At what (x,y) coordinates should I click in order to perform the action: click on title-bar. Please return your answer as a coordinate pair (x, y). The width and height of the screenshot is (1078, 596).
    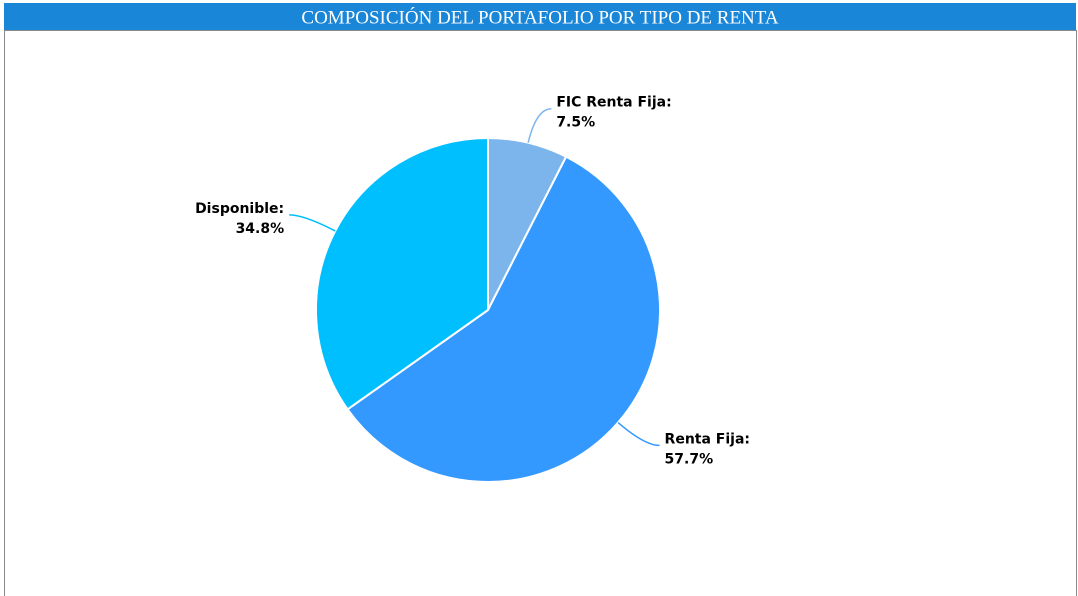
    Looking at the image, I should click on (540, 16).